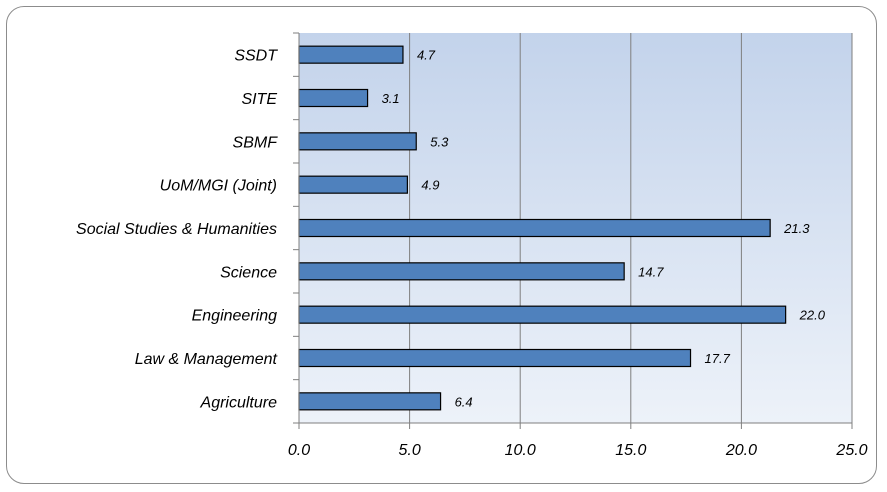  What do you see at coordinates (796, 228) in the screenshot?
I see `data-label: 21.3` at bounding box center [796, 228].